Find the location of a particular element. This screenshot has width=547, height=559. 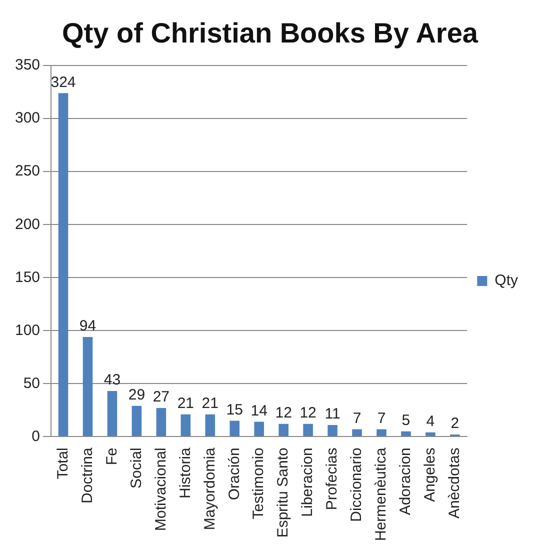

y-tick-label: 50 is located at coordinates (31, 383).